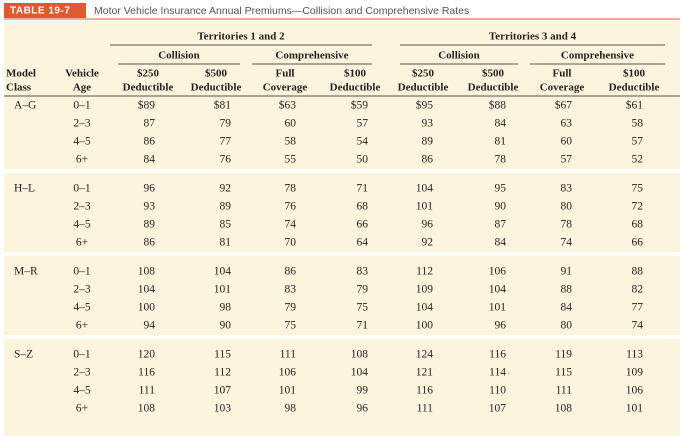  Describe the element at coordinates (40, 11) in the screenshot. I see `table-label: TABLE 19-7` at that location.